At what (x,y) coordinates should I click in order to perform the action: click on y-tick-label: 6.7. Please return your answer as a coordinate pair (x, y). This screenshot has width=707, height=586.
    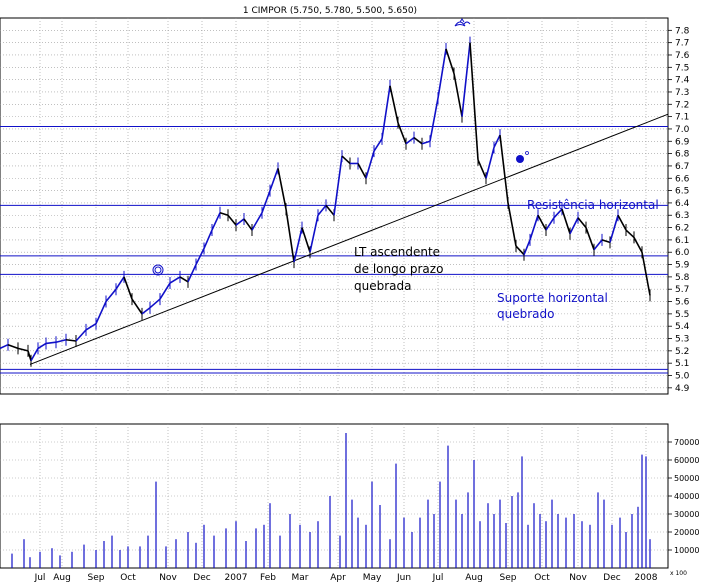
    Looking at the image, I should click on (682, 167).